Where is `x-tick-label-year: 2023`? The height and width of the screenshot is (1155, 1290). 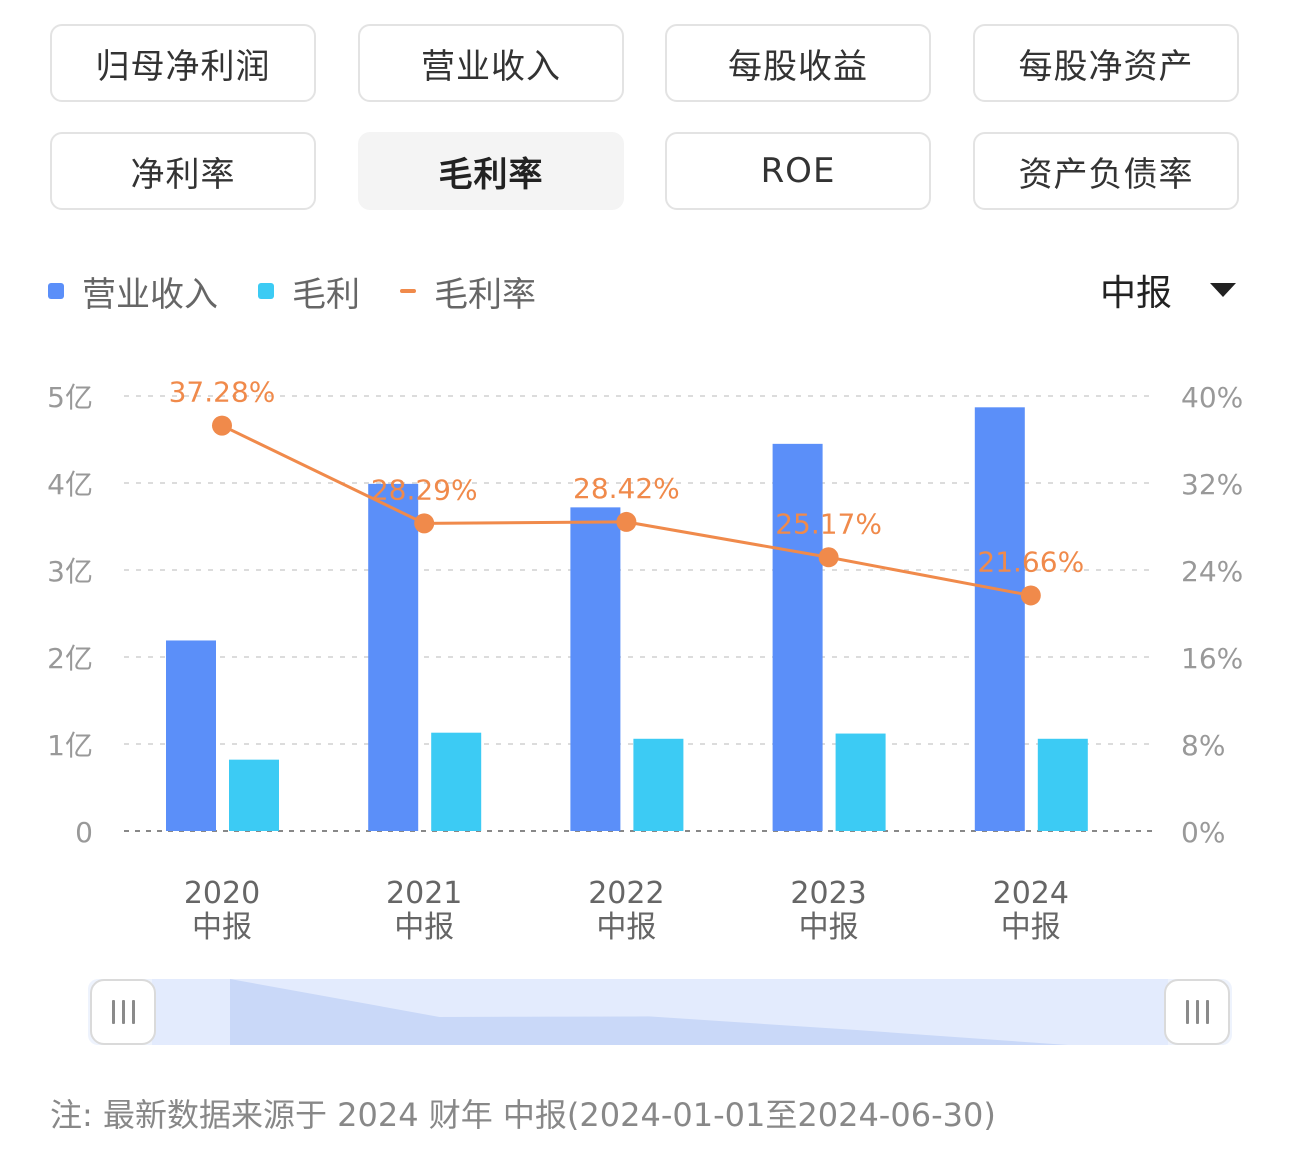
x-tick-label-year: 2023 is located at coordinates (828, 893).